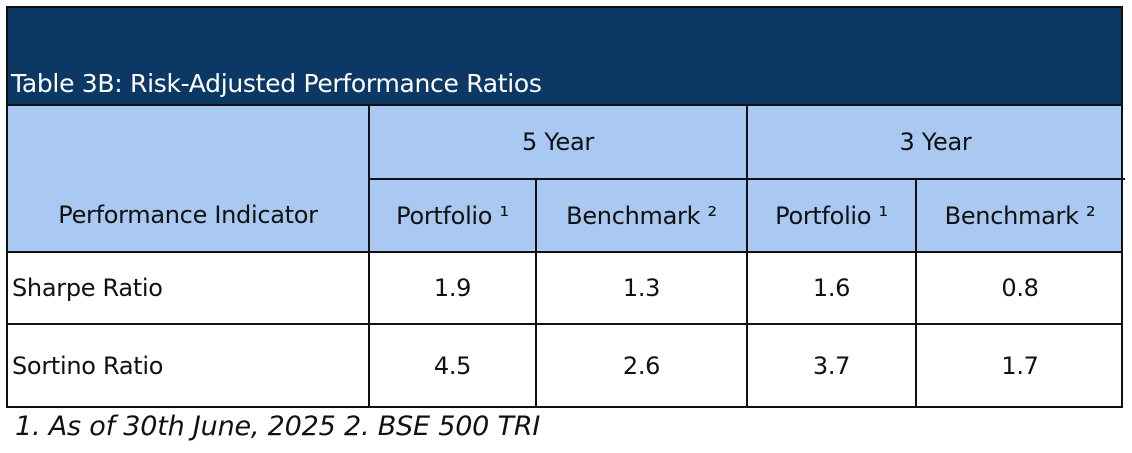  I want to click on header-group-5-year: 5 Year, so click(558, 142).